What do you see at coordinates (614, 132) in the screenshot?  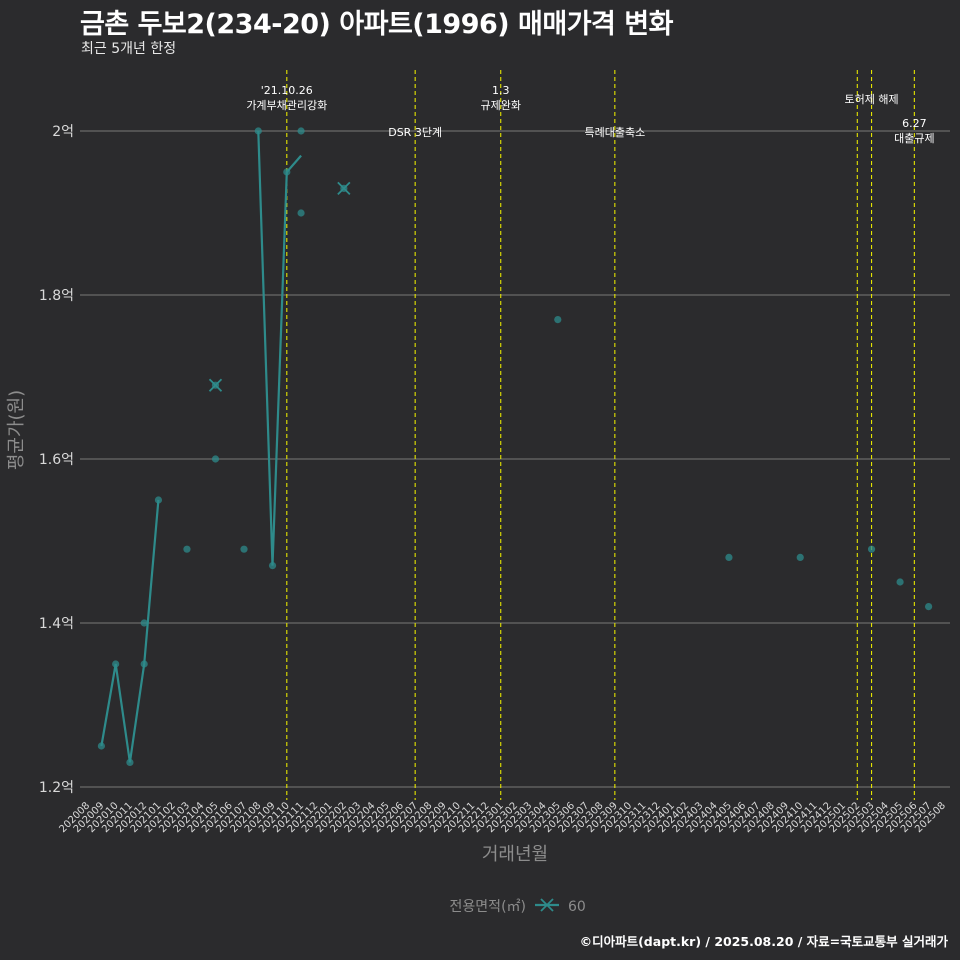 I see `event-label: 특례대출축소` at bounding box center [614, 132].